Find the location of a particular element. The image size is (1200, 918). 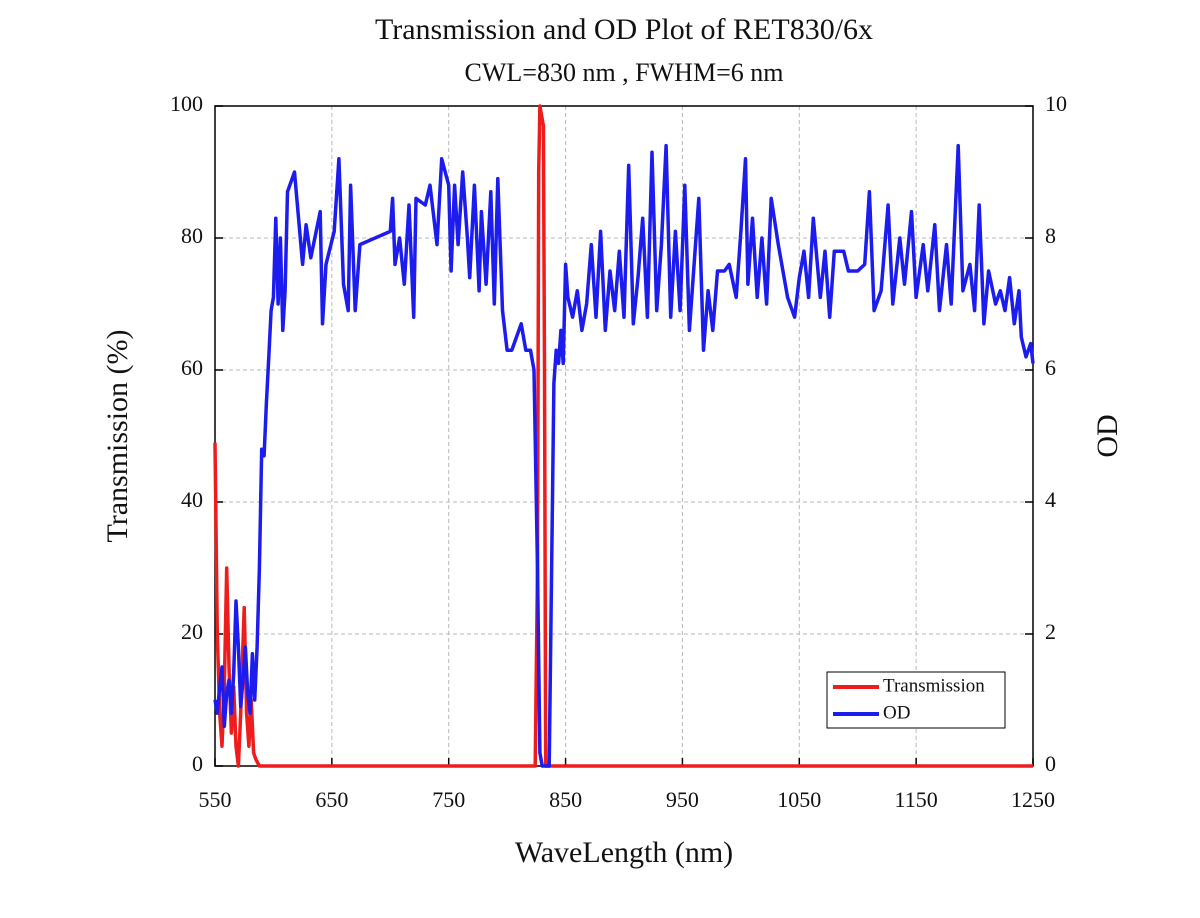

y2-tick-label: 10 is located at coordinates (1056, 103).